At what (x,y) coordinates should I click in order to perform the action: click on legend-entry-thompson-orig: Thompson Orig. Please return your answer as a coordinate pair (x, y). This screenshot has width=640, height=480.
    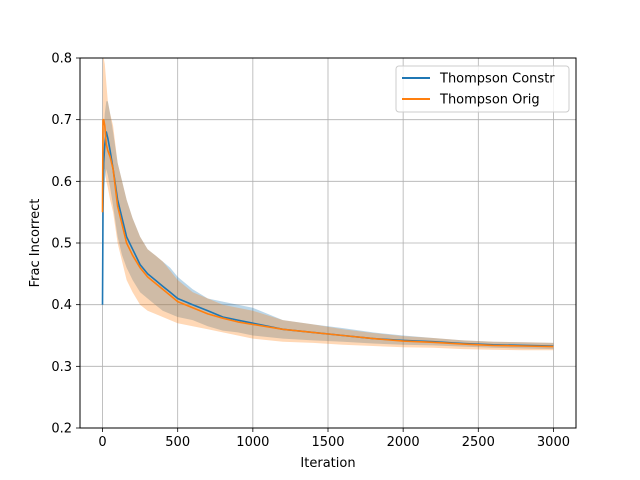
    Looking at the image, I should click on (489, 100).